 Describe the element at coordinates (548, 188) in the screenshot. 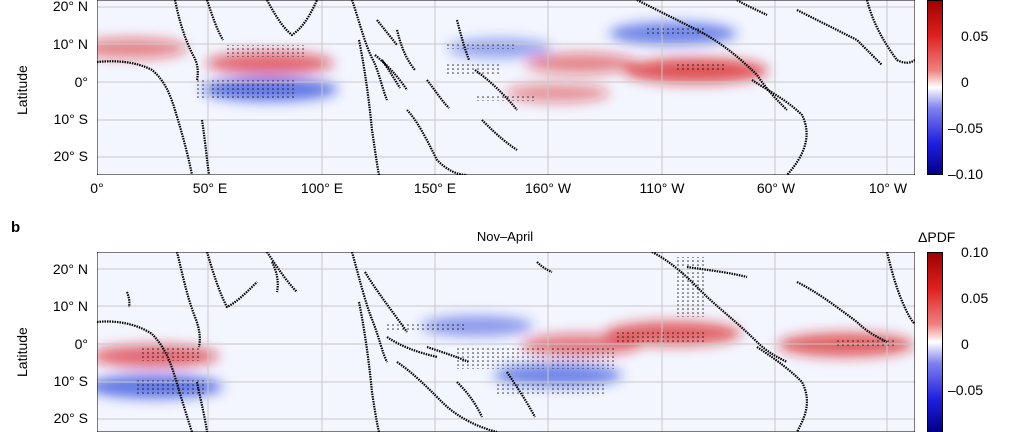

I see `lon-tick: 160° W` at that location.